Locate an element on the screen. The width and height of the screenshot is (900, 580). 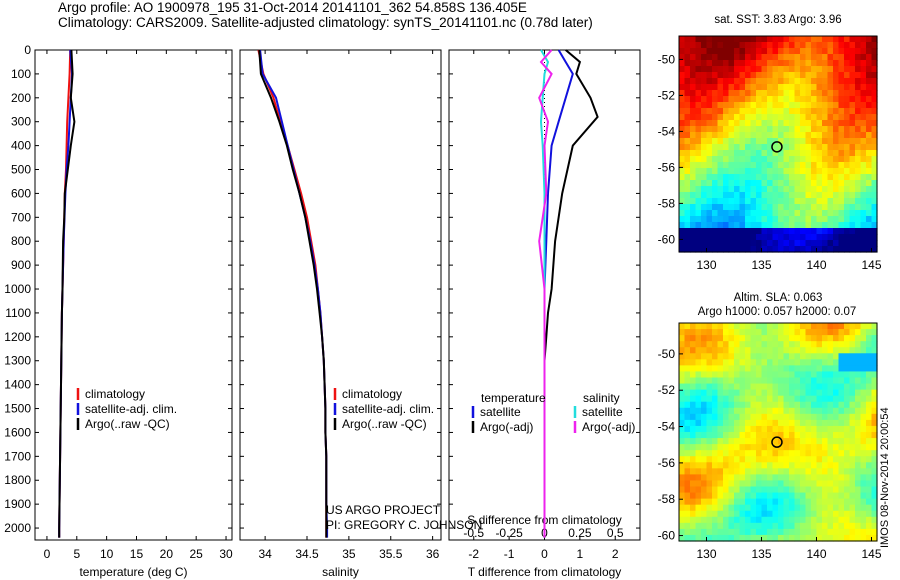
sla-map-ytick-label: -60 is located at coordinates (667, 536).